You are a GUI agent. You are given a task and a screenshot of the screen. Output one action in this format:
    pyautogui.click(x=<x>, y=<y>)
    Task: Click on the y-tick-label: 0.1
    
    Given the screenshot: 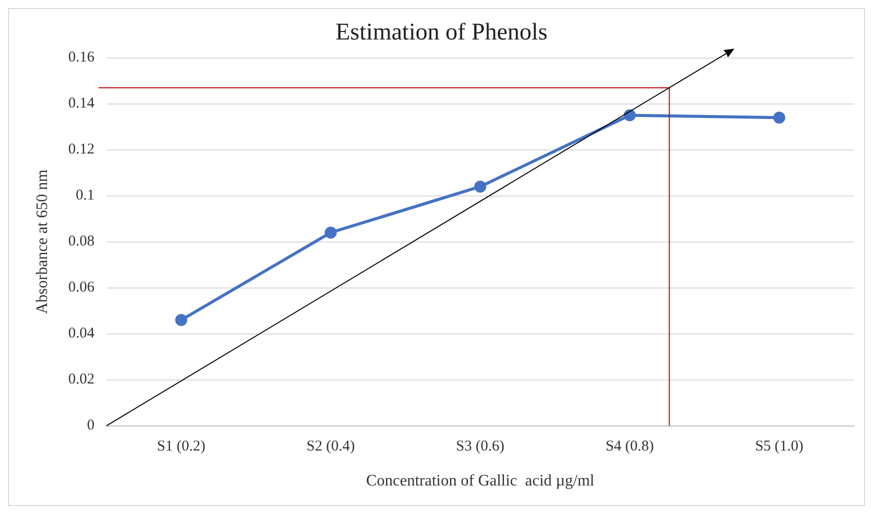 What is the action you would take?
    pyautogui.click(x=85, y=196)
    